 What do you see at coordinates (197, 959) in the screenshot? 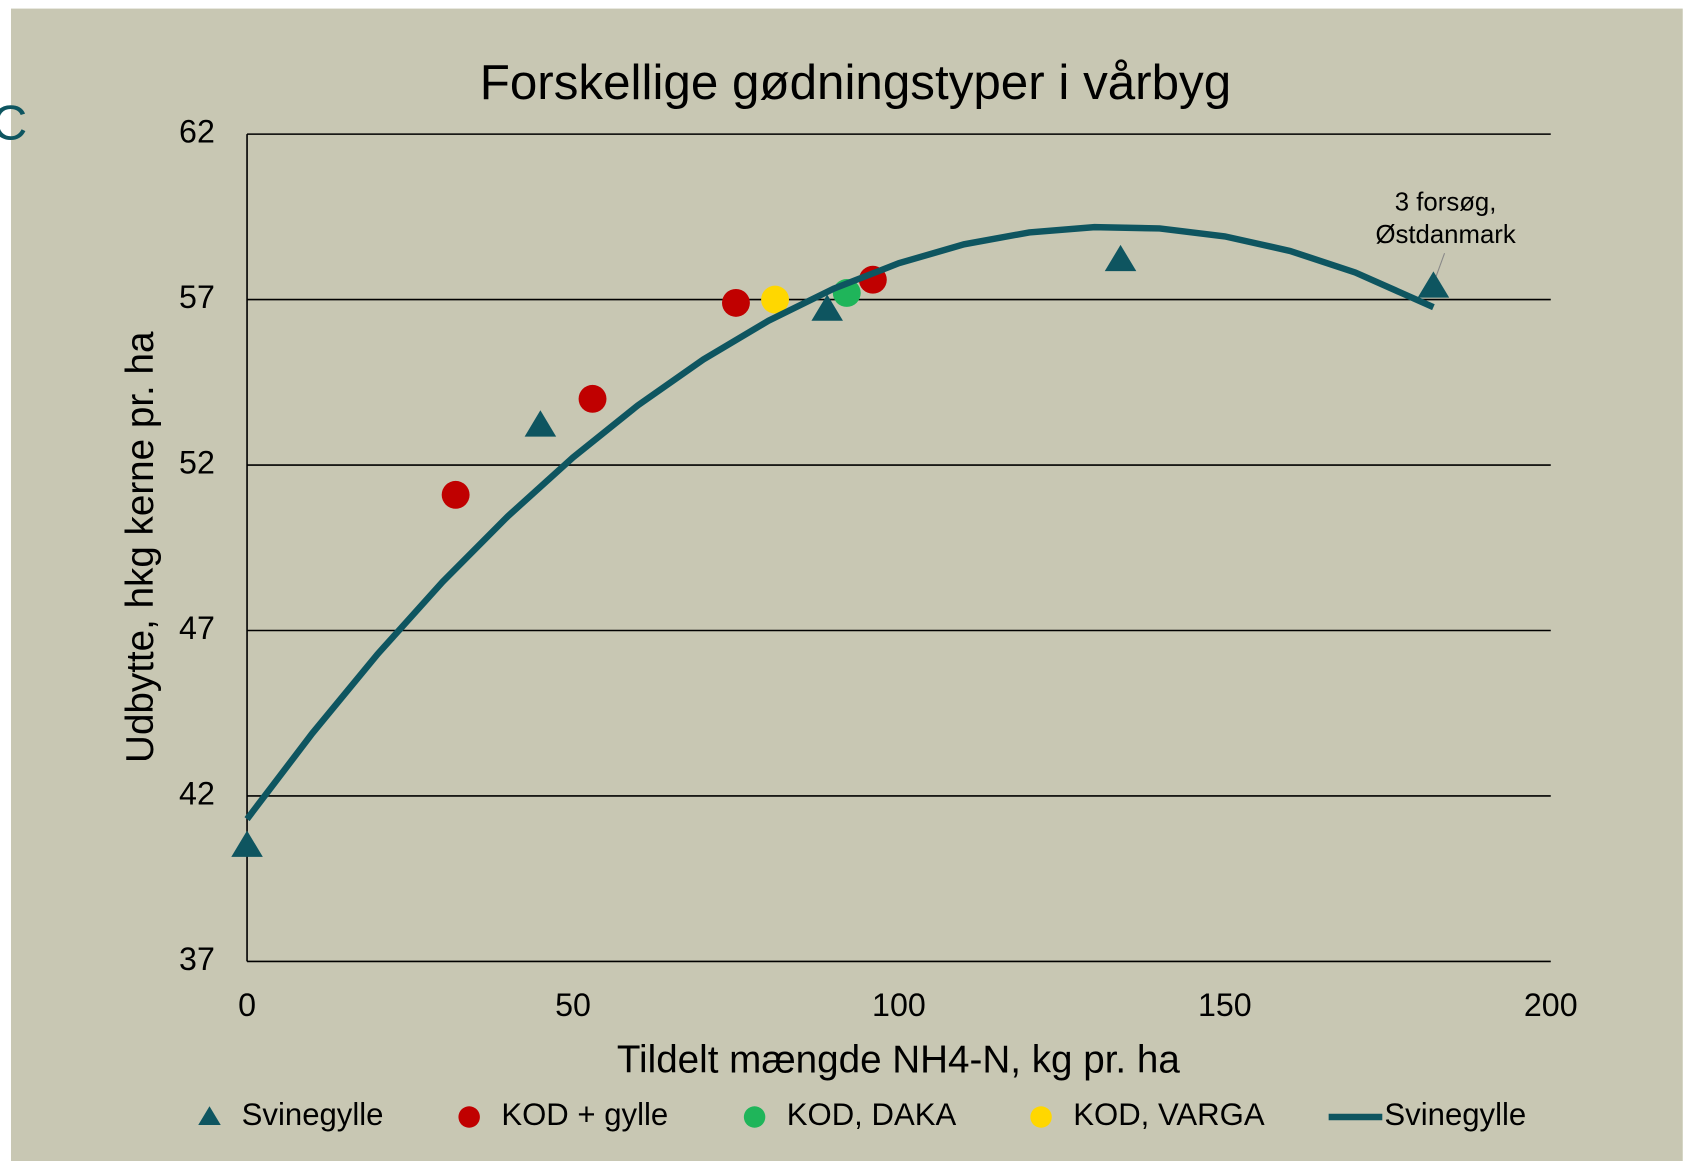
I see `y-tick-label: 37` at bounding box center [197, 959].